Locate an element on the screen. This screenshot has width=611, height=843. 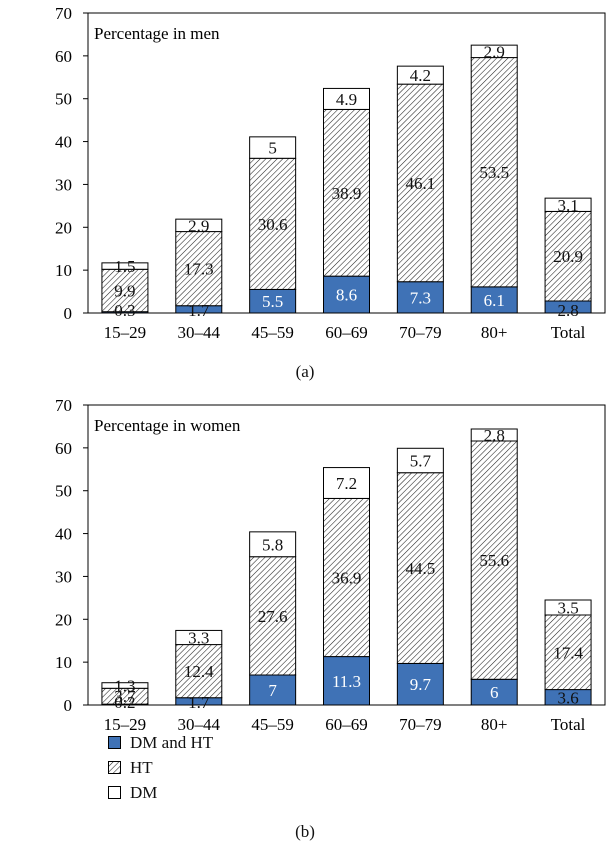
data-label: 3.3 is located at coordinates (198, 638).